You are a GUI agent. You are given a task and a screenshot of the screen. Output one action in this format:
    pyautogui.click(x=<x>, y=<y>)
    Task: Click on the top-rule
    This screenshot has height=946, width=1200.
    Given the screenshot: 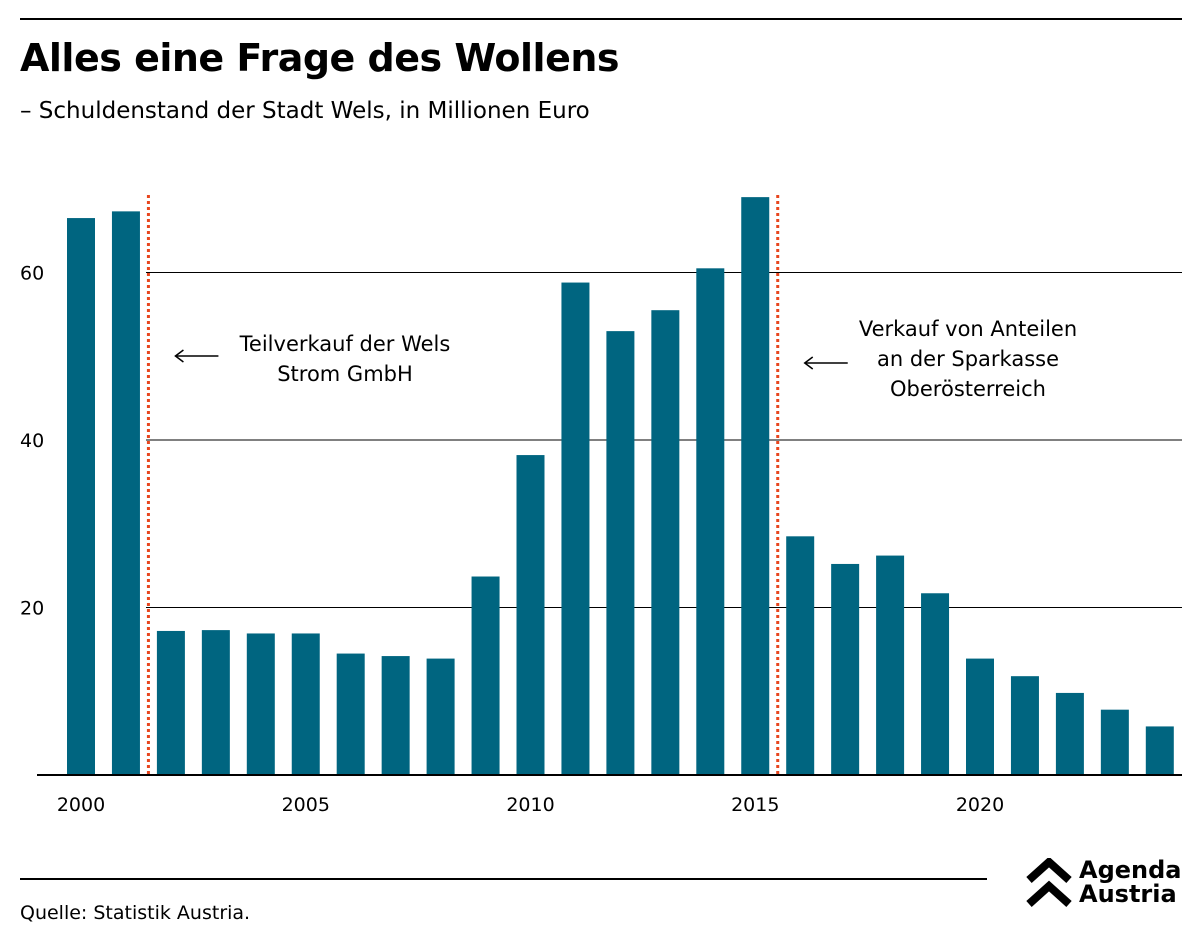 What is the action you would take?
    pyautogui.click(x=601, y=19)
    